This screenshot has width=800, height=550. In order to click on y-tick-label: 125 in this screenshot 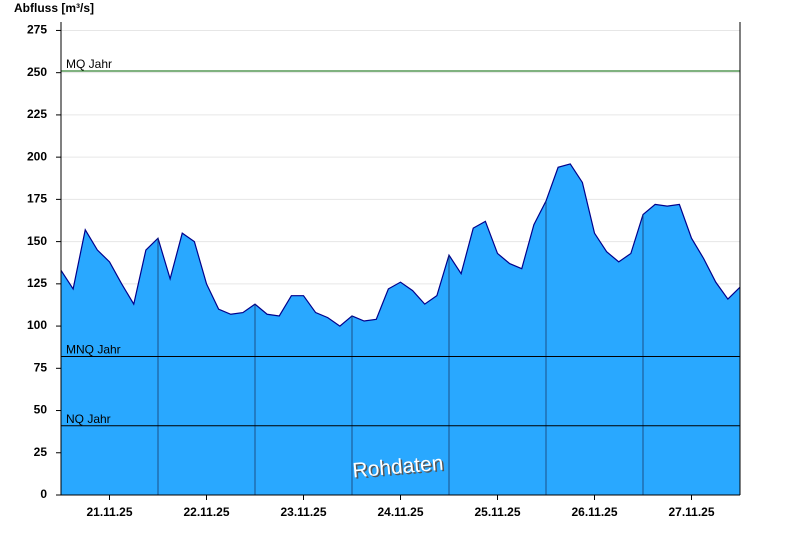, I will do `click(37, 283)`.